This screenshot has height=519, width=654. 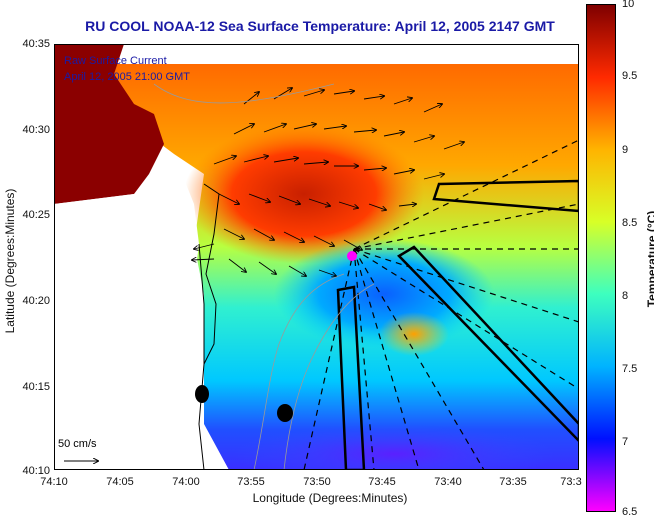 I want to click on cold-southern-band, so click(x=394, y=447).